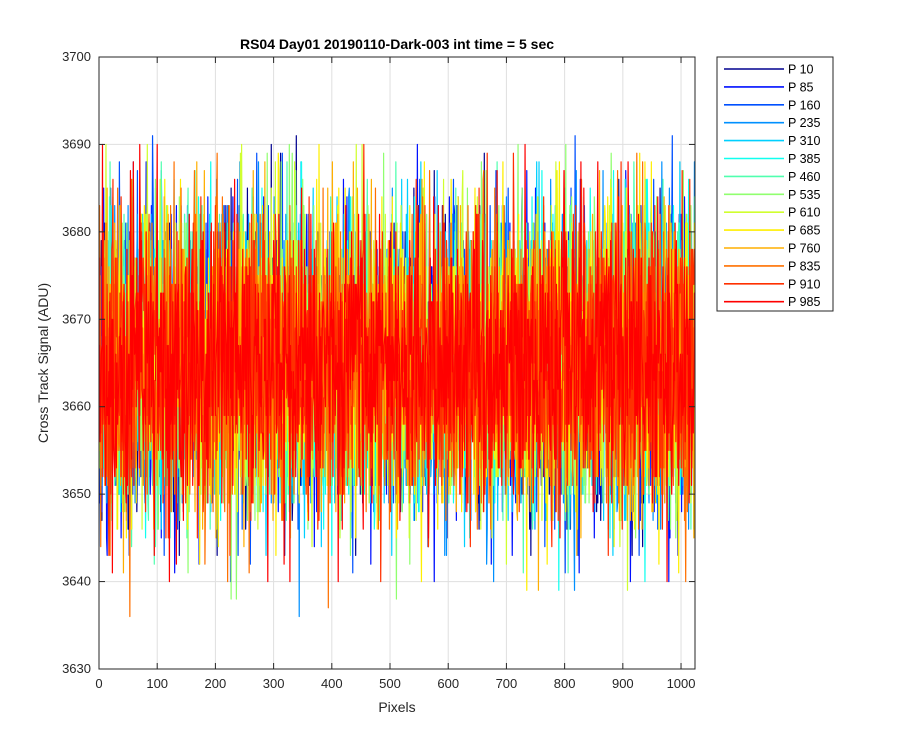  I want to click on x-axis-label: Pixels, so click(396, 707).